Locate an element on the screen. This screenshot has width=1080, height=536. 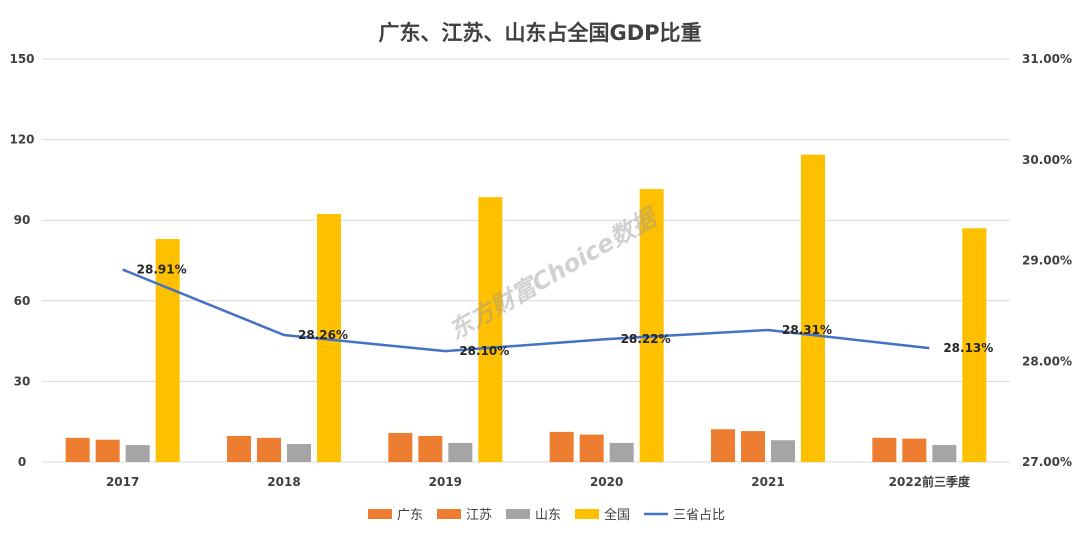
bar-江苏-2019 is located at coordinates (430, 448).